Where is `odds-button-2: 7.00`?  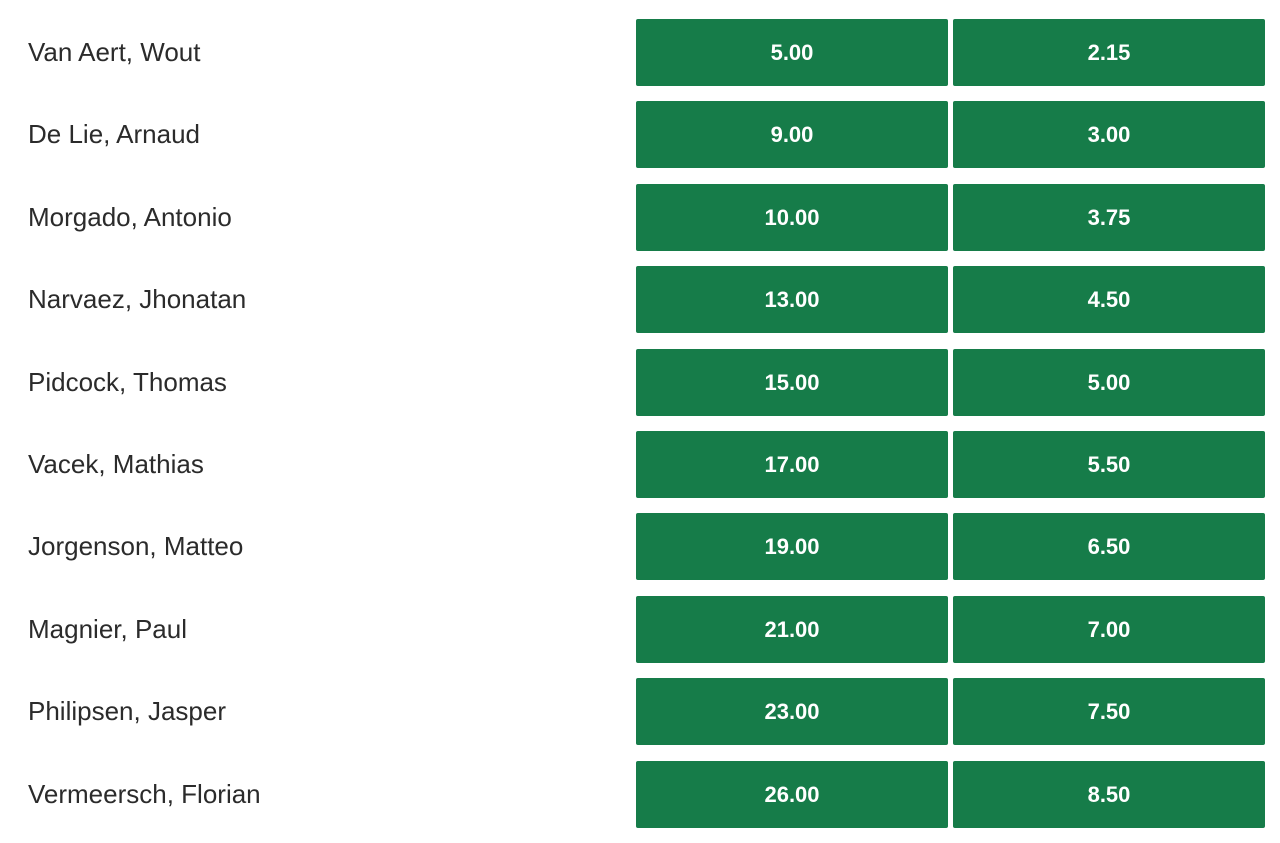
odds-button-2: 7.00 is located at coordinates (1109, 629).